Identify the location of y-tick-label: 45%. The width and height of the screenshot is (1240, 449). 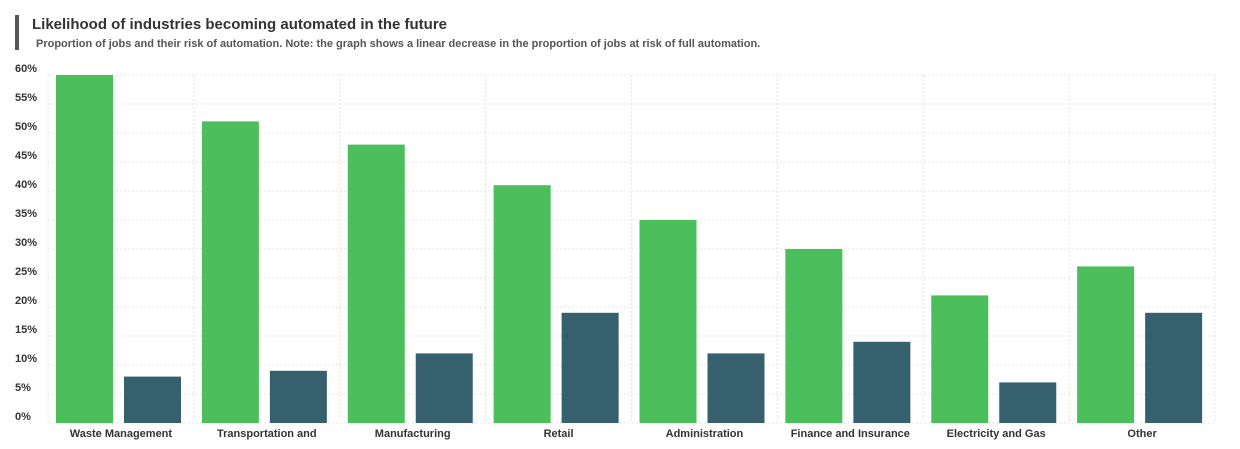
(26, 156).